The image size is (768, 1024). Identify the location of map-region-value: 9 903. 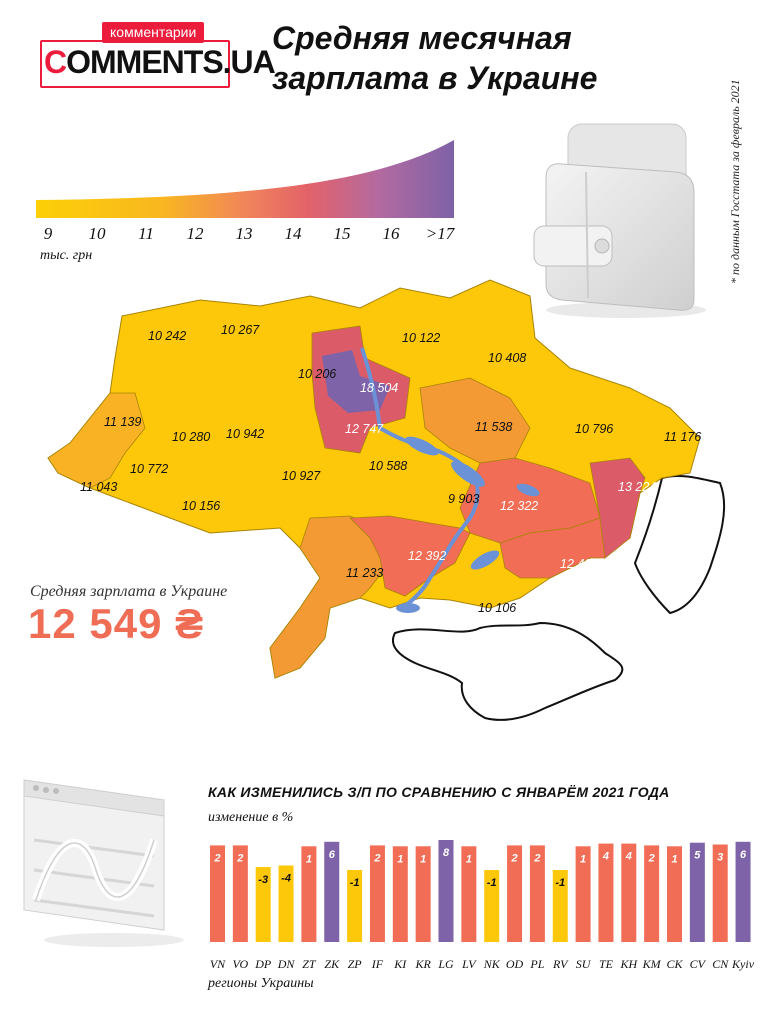
(463, 499).